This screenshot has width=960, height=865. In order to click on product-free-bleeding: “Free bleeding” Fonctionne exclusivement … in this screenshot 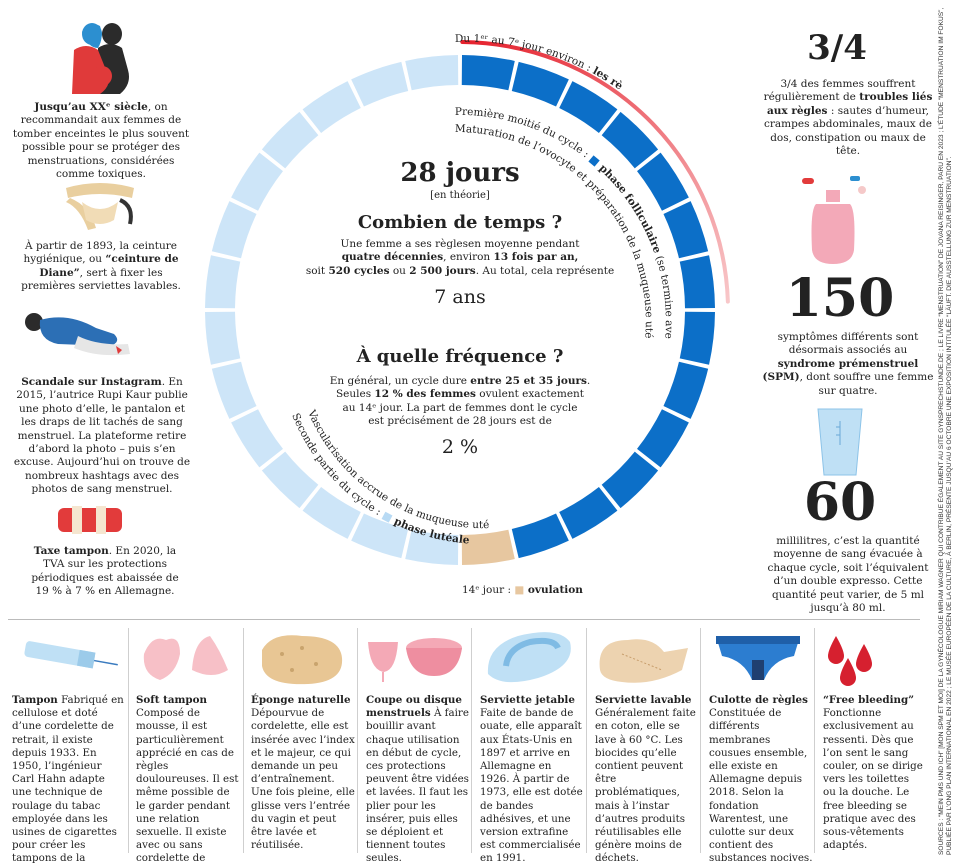, I will do `click(873, 773)`.